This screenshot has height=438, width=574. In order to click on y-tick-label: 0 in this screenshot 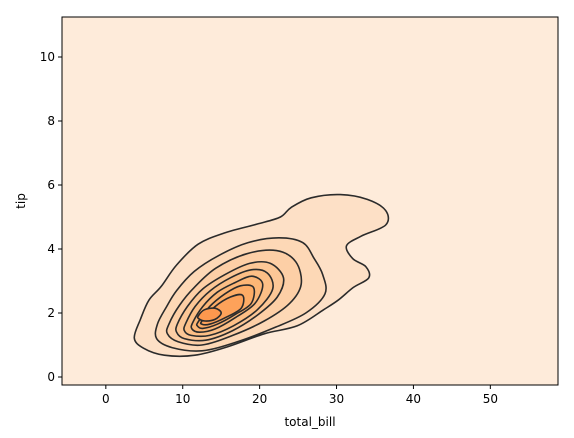, I will do `click(51, 377)`.